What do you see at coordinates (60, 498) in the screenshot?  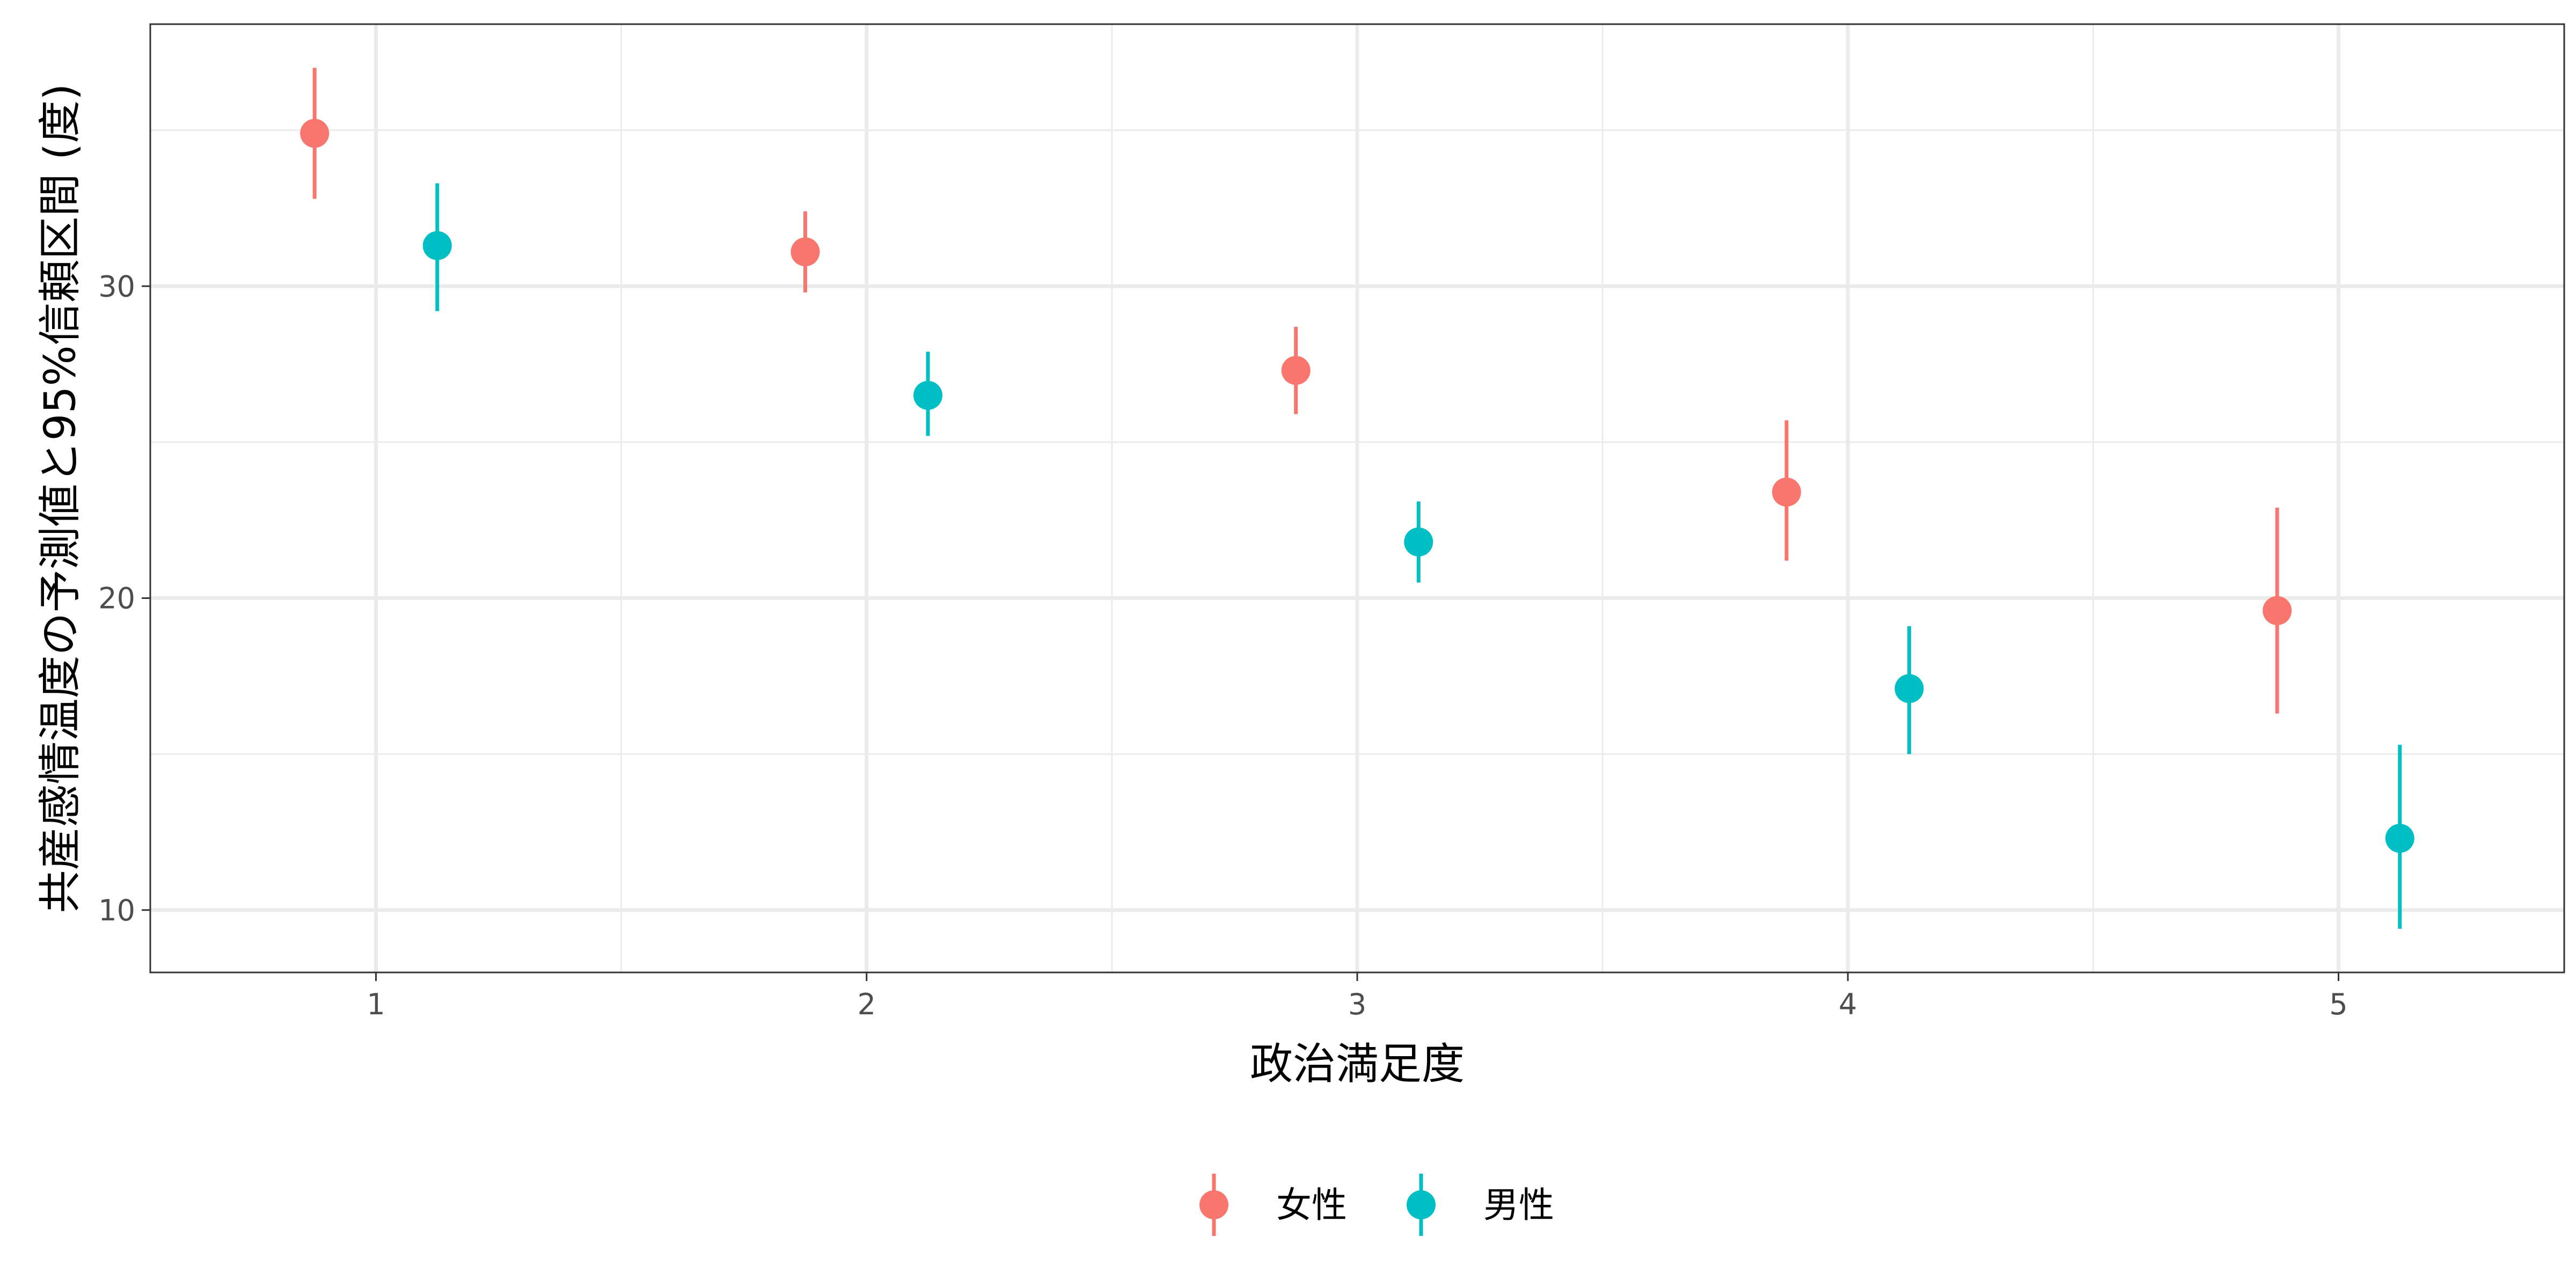 I see `y-axis-title: 共産感情温度の予測値と95%信頼区間 (度)` at bounding box center [60, 498].